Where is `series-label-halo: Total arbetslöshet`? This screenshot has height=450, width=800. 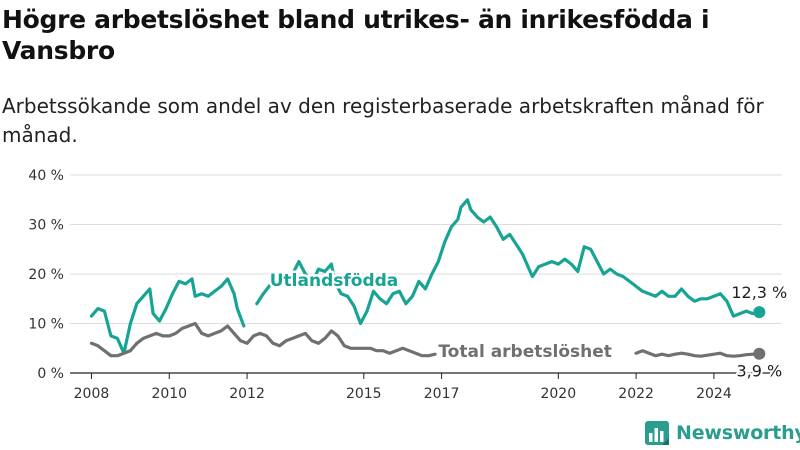 series-label-halo: Total arbetslöshet is located at coordinates (525, 352).